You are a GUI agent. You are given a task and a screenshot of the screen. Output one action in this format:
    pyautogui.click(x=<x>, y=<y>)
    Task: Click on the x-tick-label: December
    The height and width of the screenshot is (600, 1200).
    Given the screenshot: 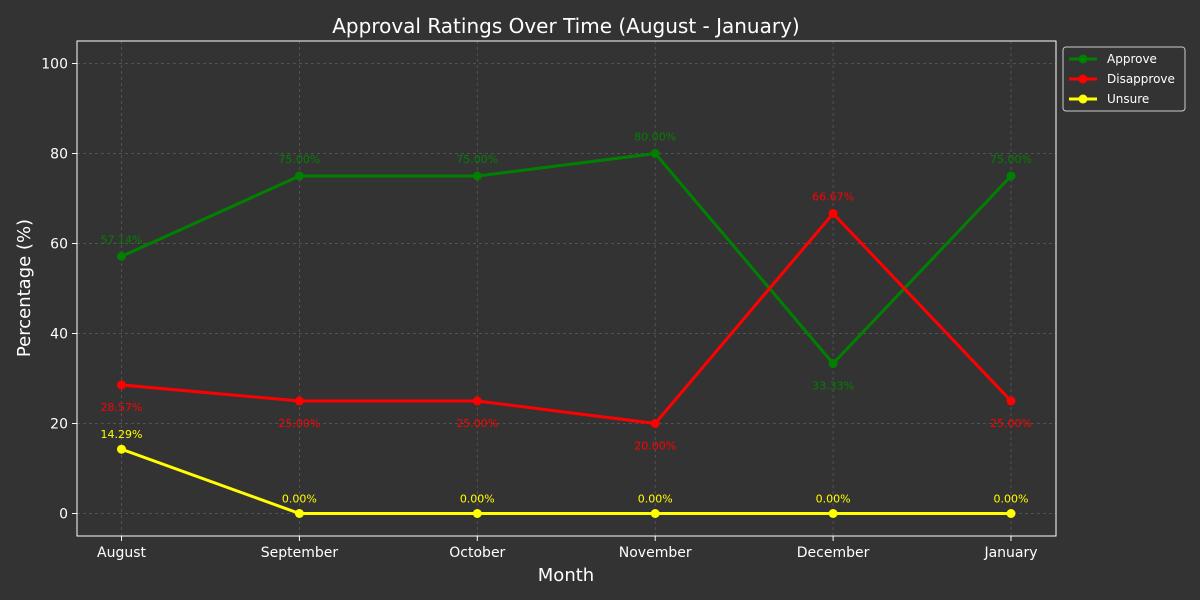 What is the action you would take?
    pyautogui.click(x=833, y=553)
    